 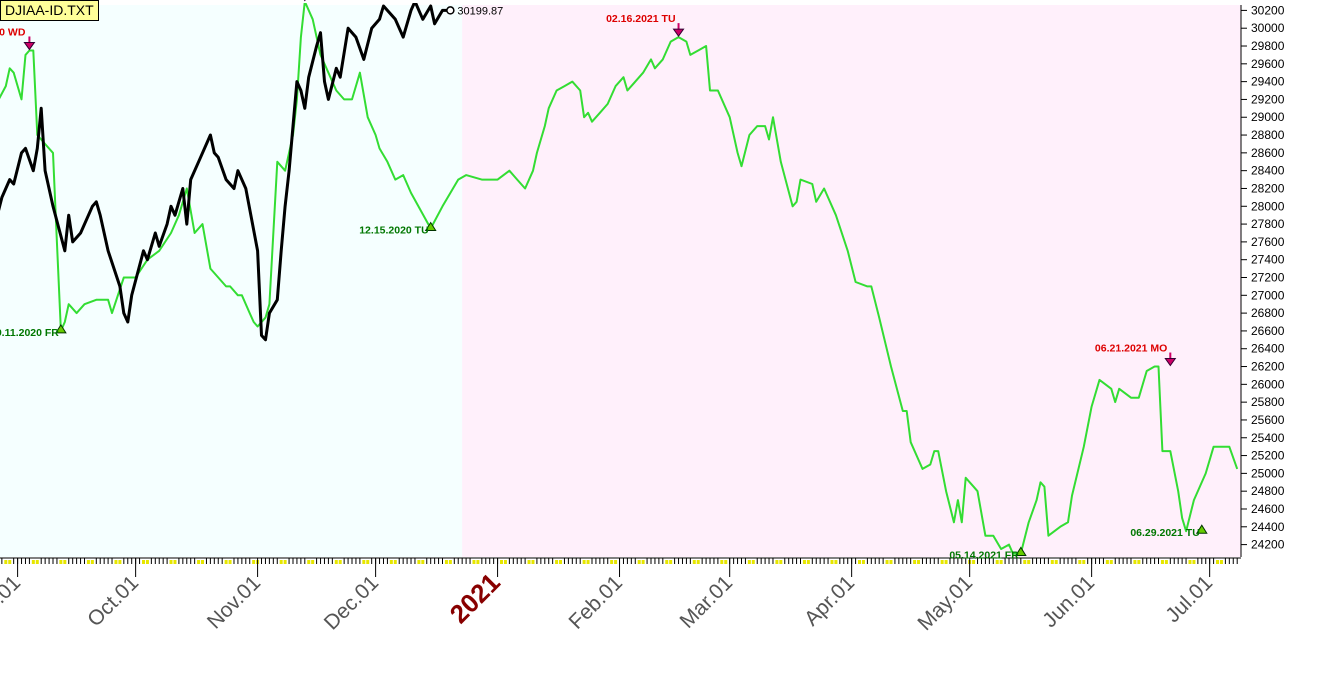 I want to click on ticker-label: DJIAA-ID.TXT, so click(x=49, y=10).